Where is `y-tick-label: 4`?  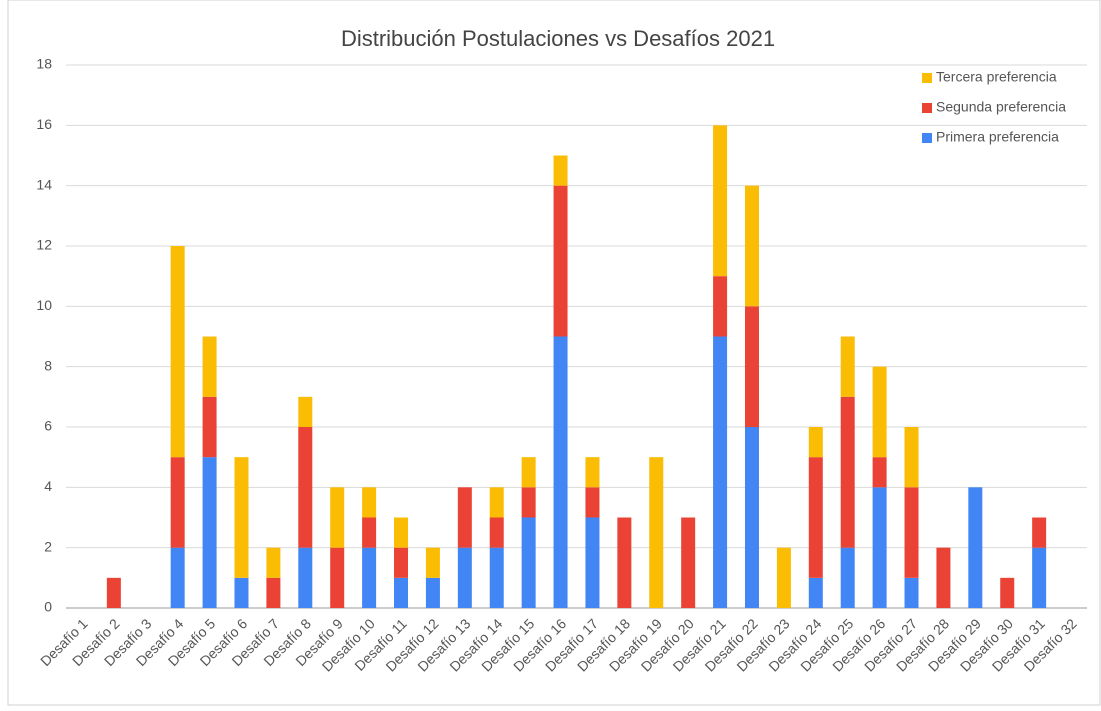
y-tick-label: 4 is located at coordinates (48, 486).